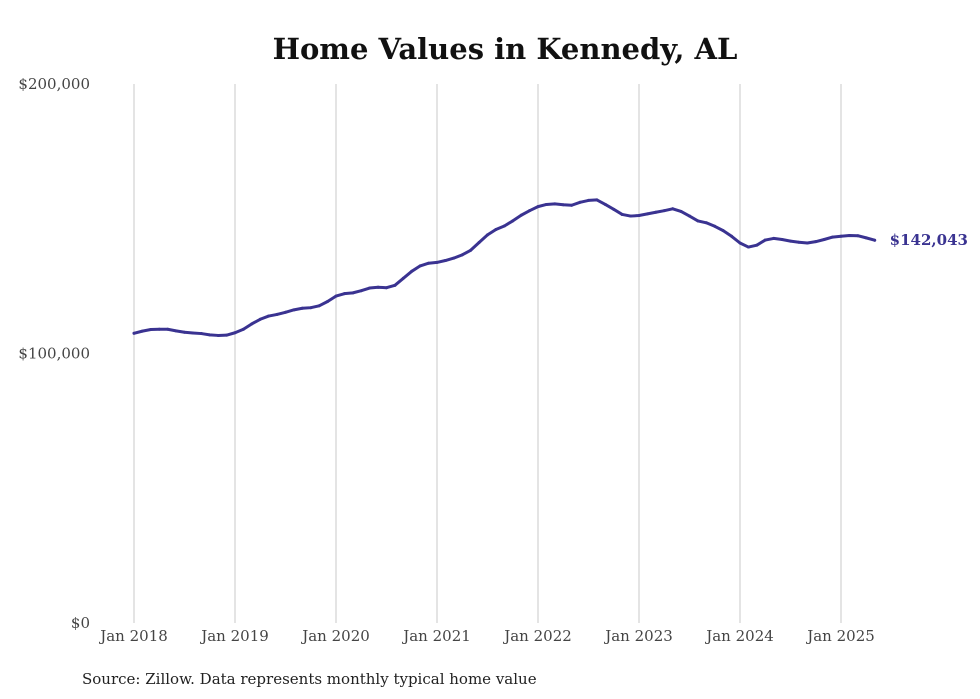 The width and height of the screenshot is (980, 699). What do you see at coordinates (234, 636) in the screenshot?
I see `x-tick-label: Jan 2019` at bounding box center [234, 636].